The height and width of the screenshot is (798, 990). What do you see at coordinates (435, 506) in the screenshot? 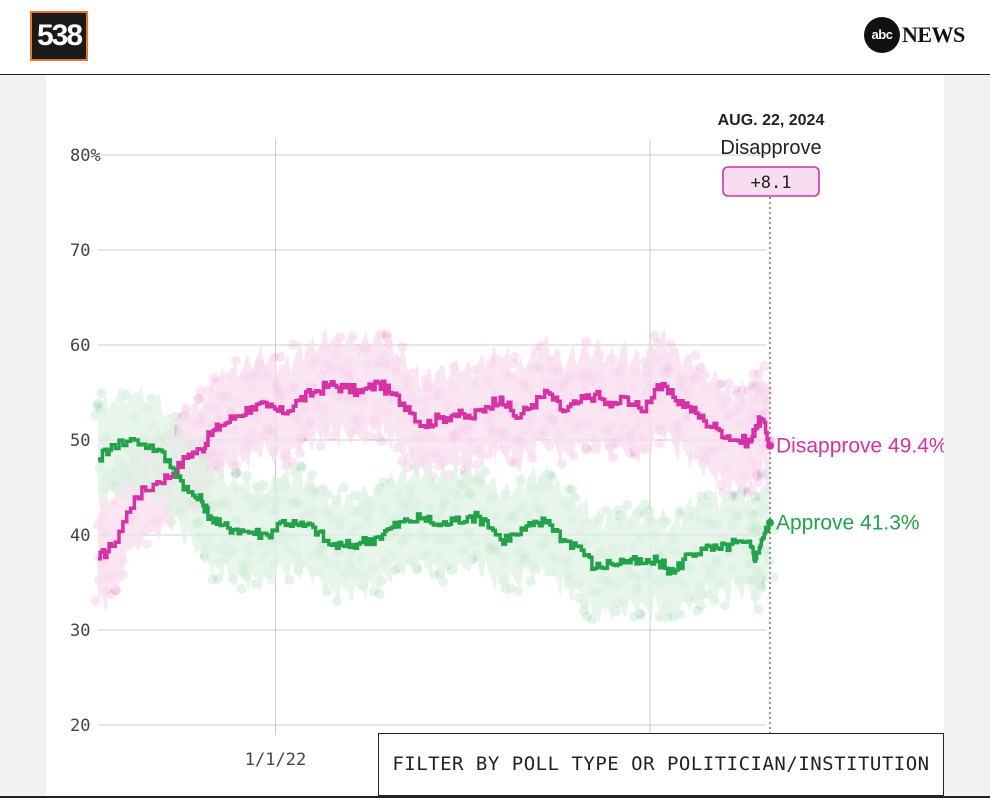
I see `series-line-approve` at bounding box center [435, 506].